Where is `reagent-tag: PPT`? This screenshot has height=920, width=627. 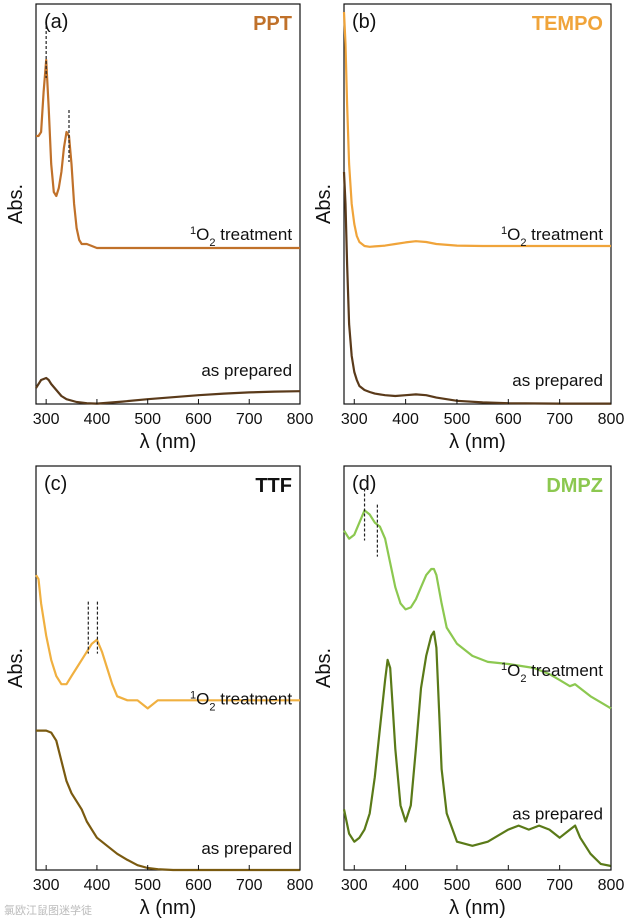
reagent-tag: PPT is located at coordinates (272, 24).